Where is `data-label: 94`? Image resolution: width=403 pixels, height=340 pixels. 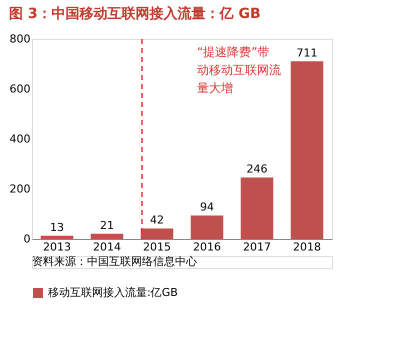 data-label: 94 is located at coordinates (207, 207).